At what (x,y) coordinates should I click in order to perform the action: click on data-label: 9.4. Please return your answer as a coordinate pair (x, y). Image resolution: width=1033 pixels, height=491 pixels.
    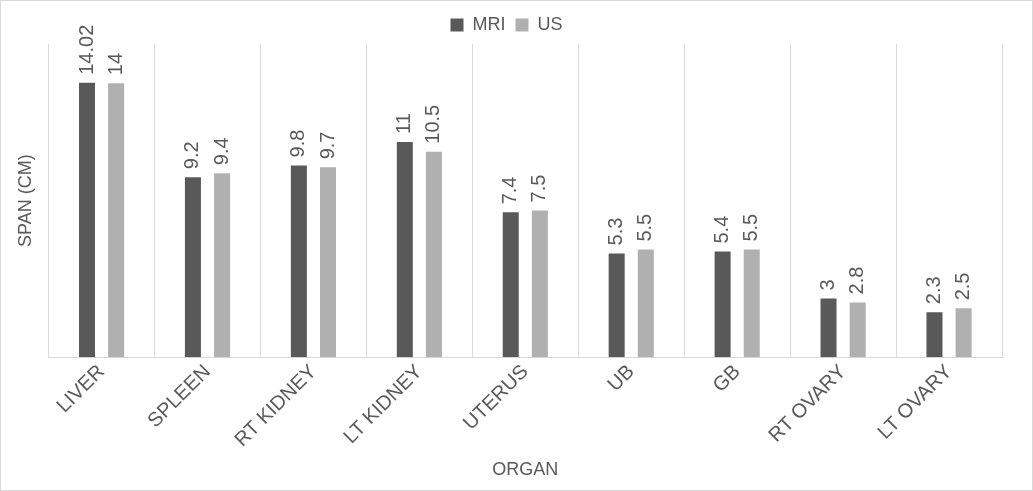
    Looking at the image, I should click on (220, 151).